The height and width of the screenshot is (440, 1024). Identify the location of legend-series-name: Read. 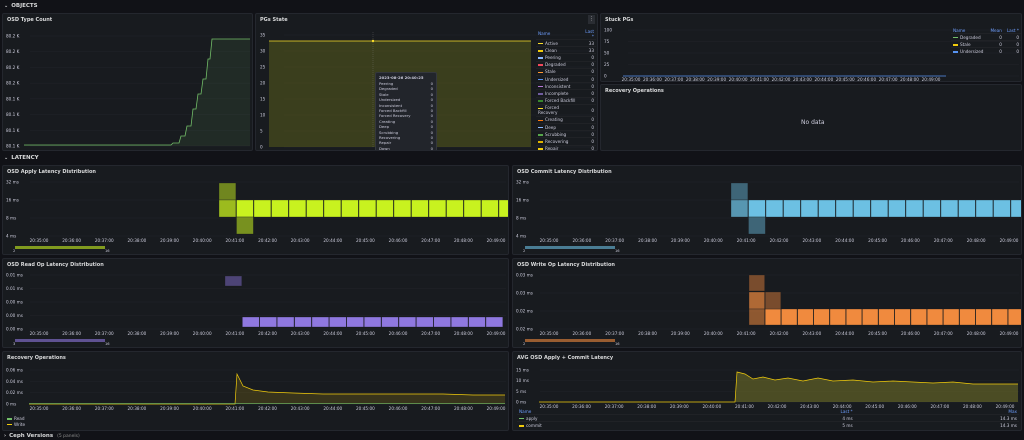
(19, 418).